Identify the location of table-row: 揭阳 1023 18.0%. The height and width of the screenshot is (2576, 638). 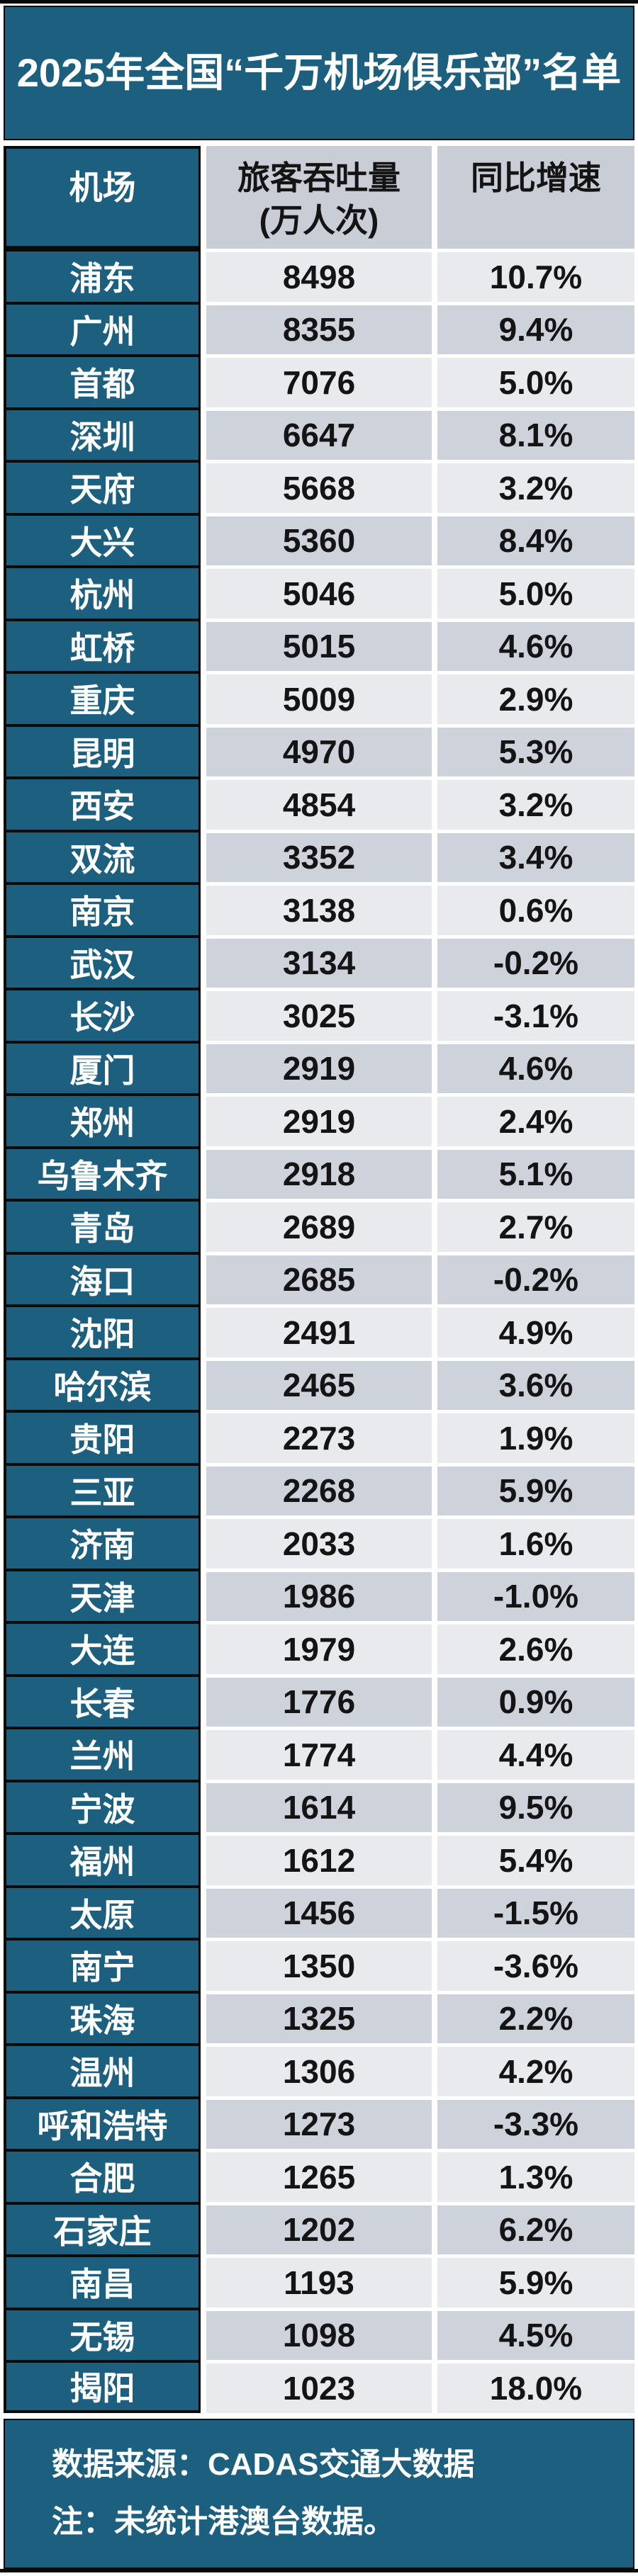
(319, 2386).